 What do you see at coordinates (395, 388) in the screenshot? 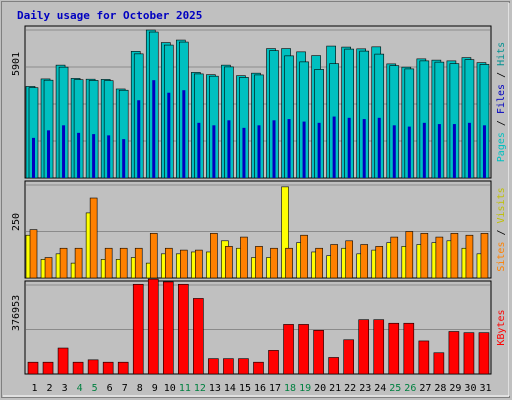
I see `x-tick-label: 25` at bounding box center [395, 388].